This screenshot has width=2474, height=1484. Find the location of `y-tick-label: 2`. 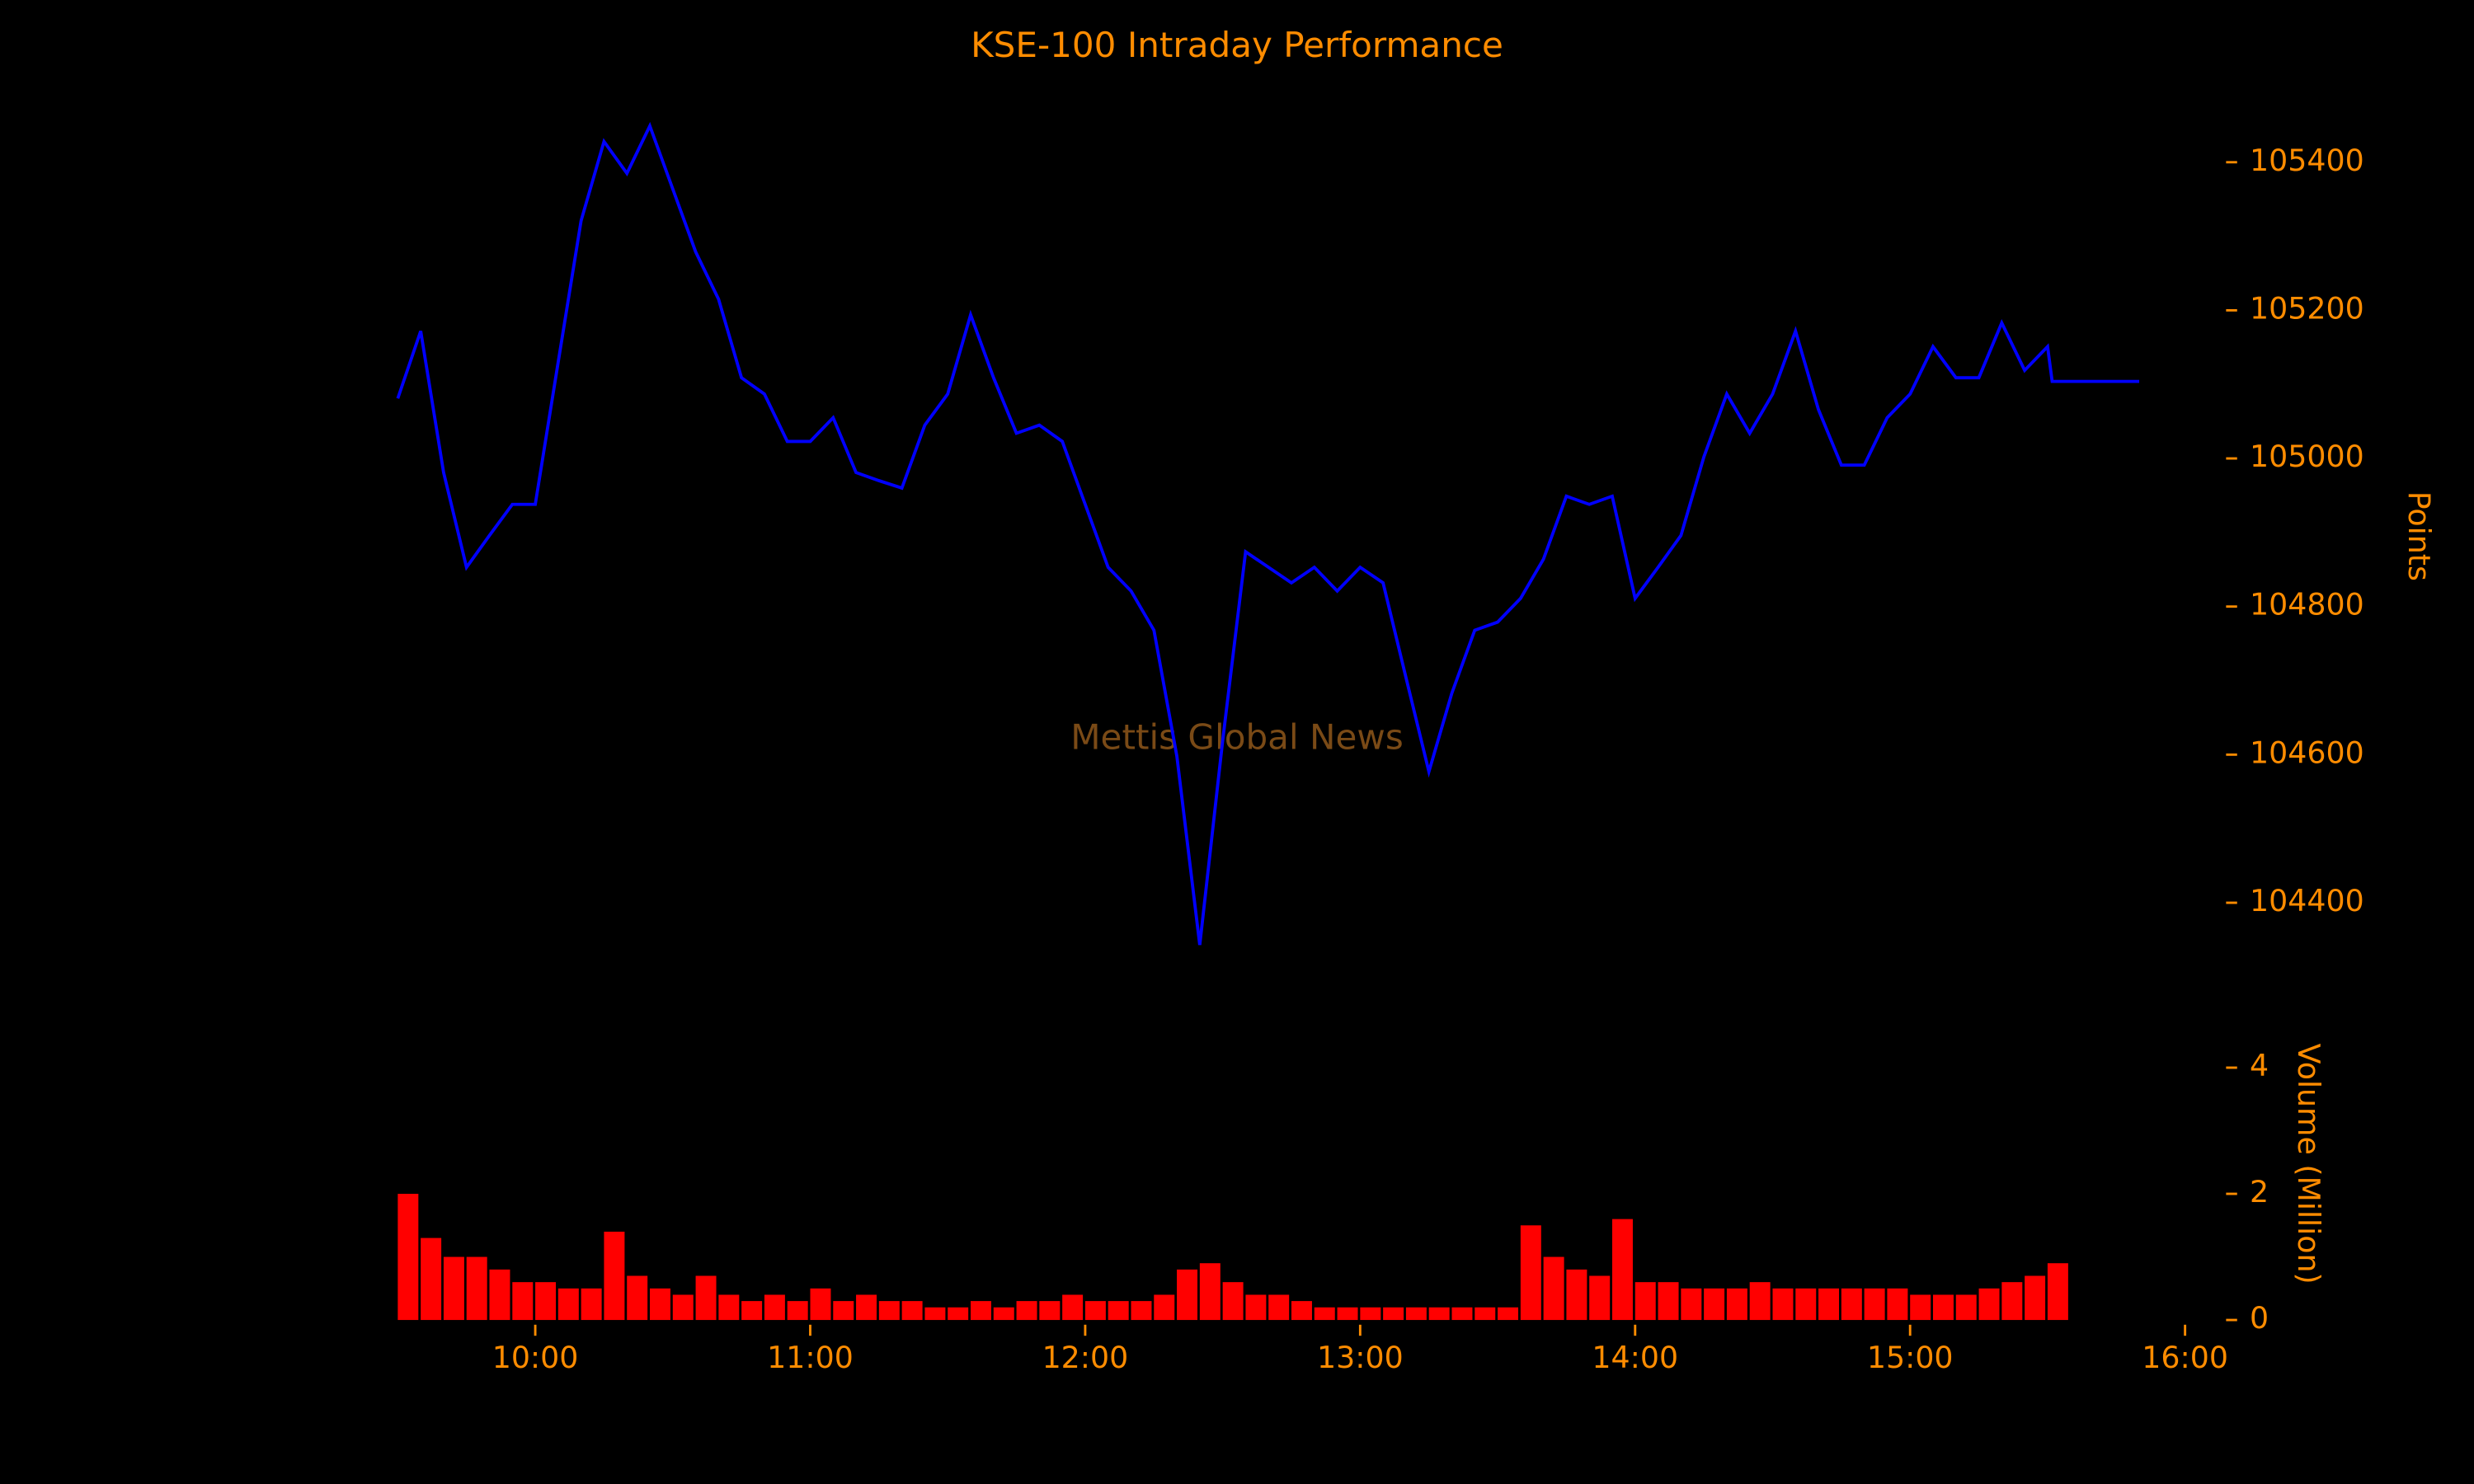

y-tick-label: 2 is located at coordinates (2259, 1191).